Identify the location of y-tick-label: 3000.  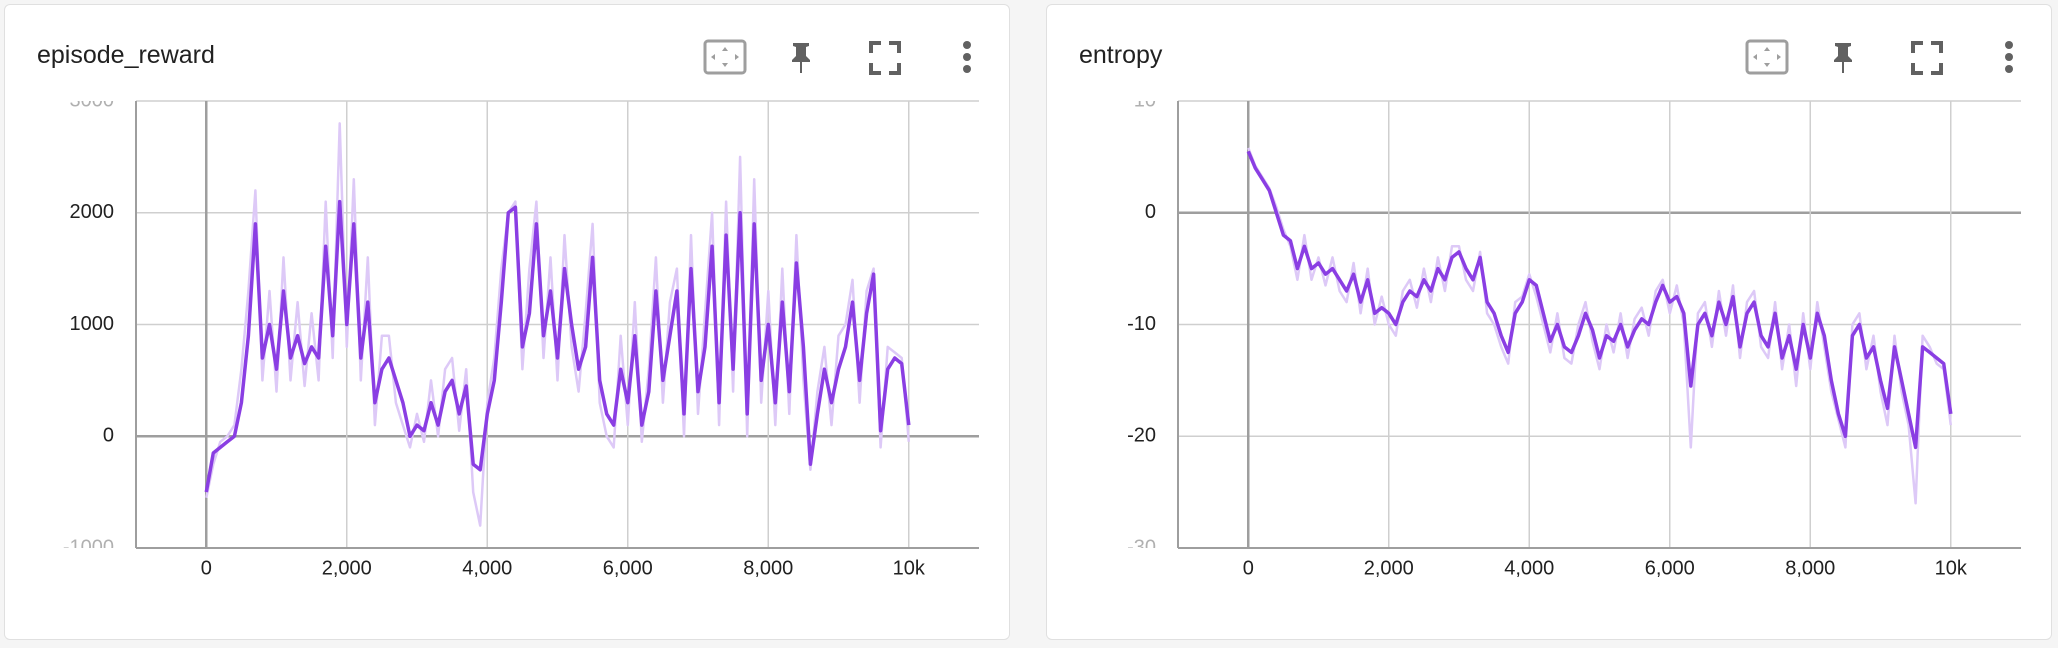
(92, 100).